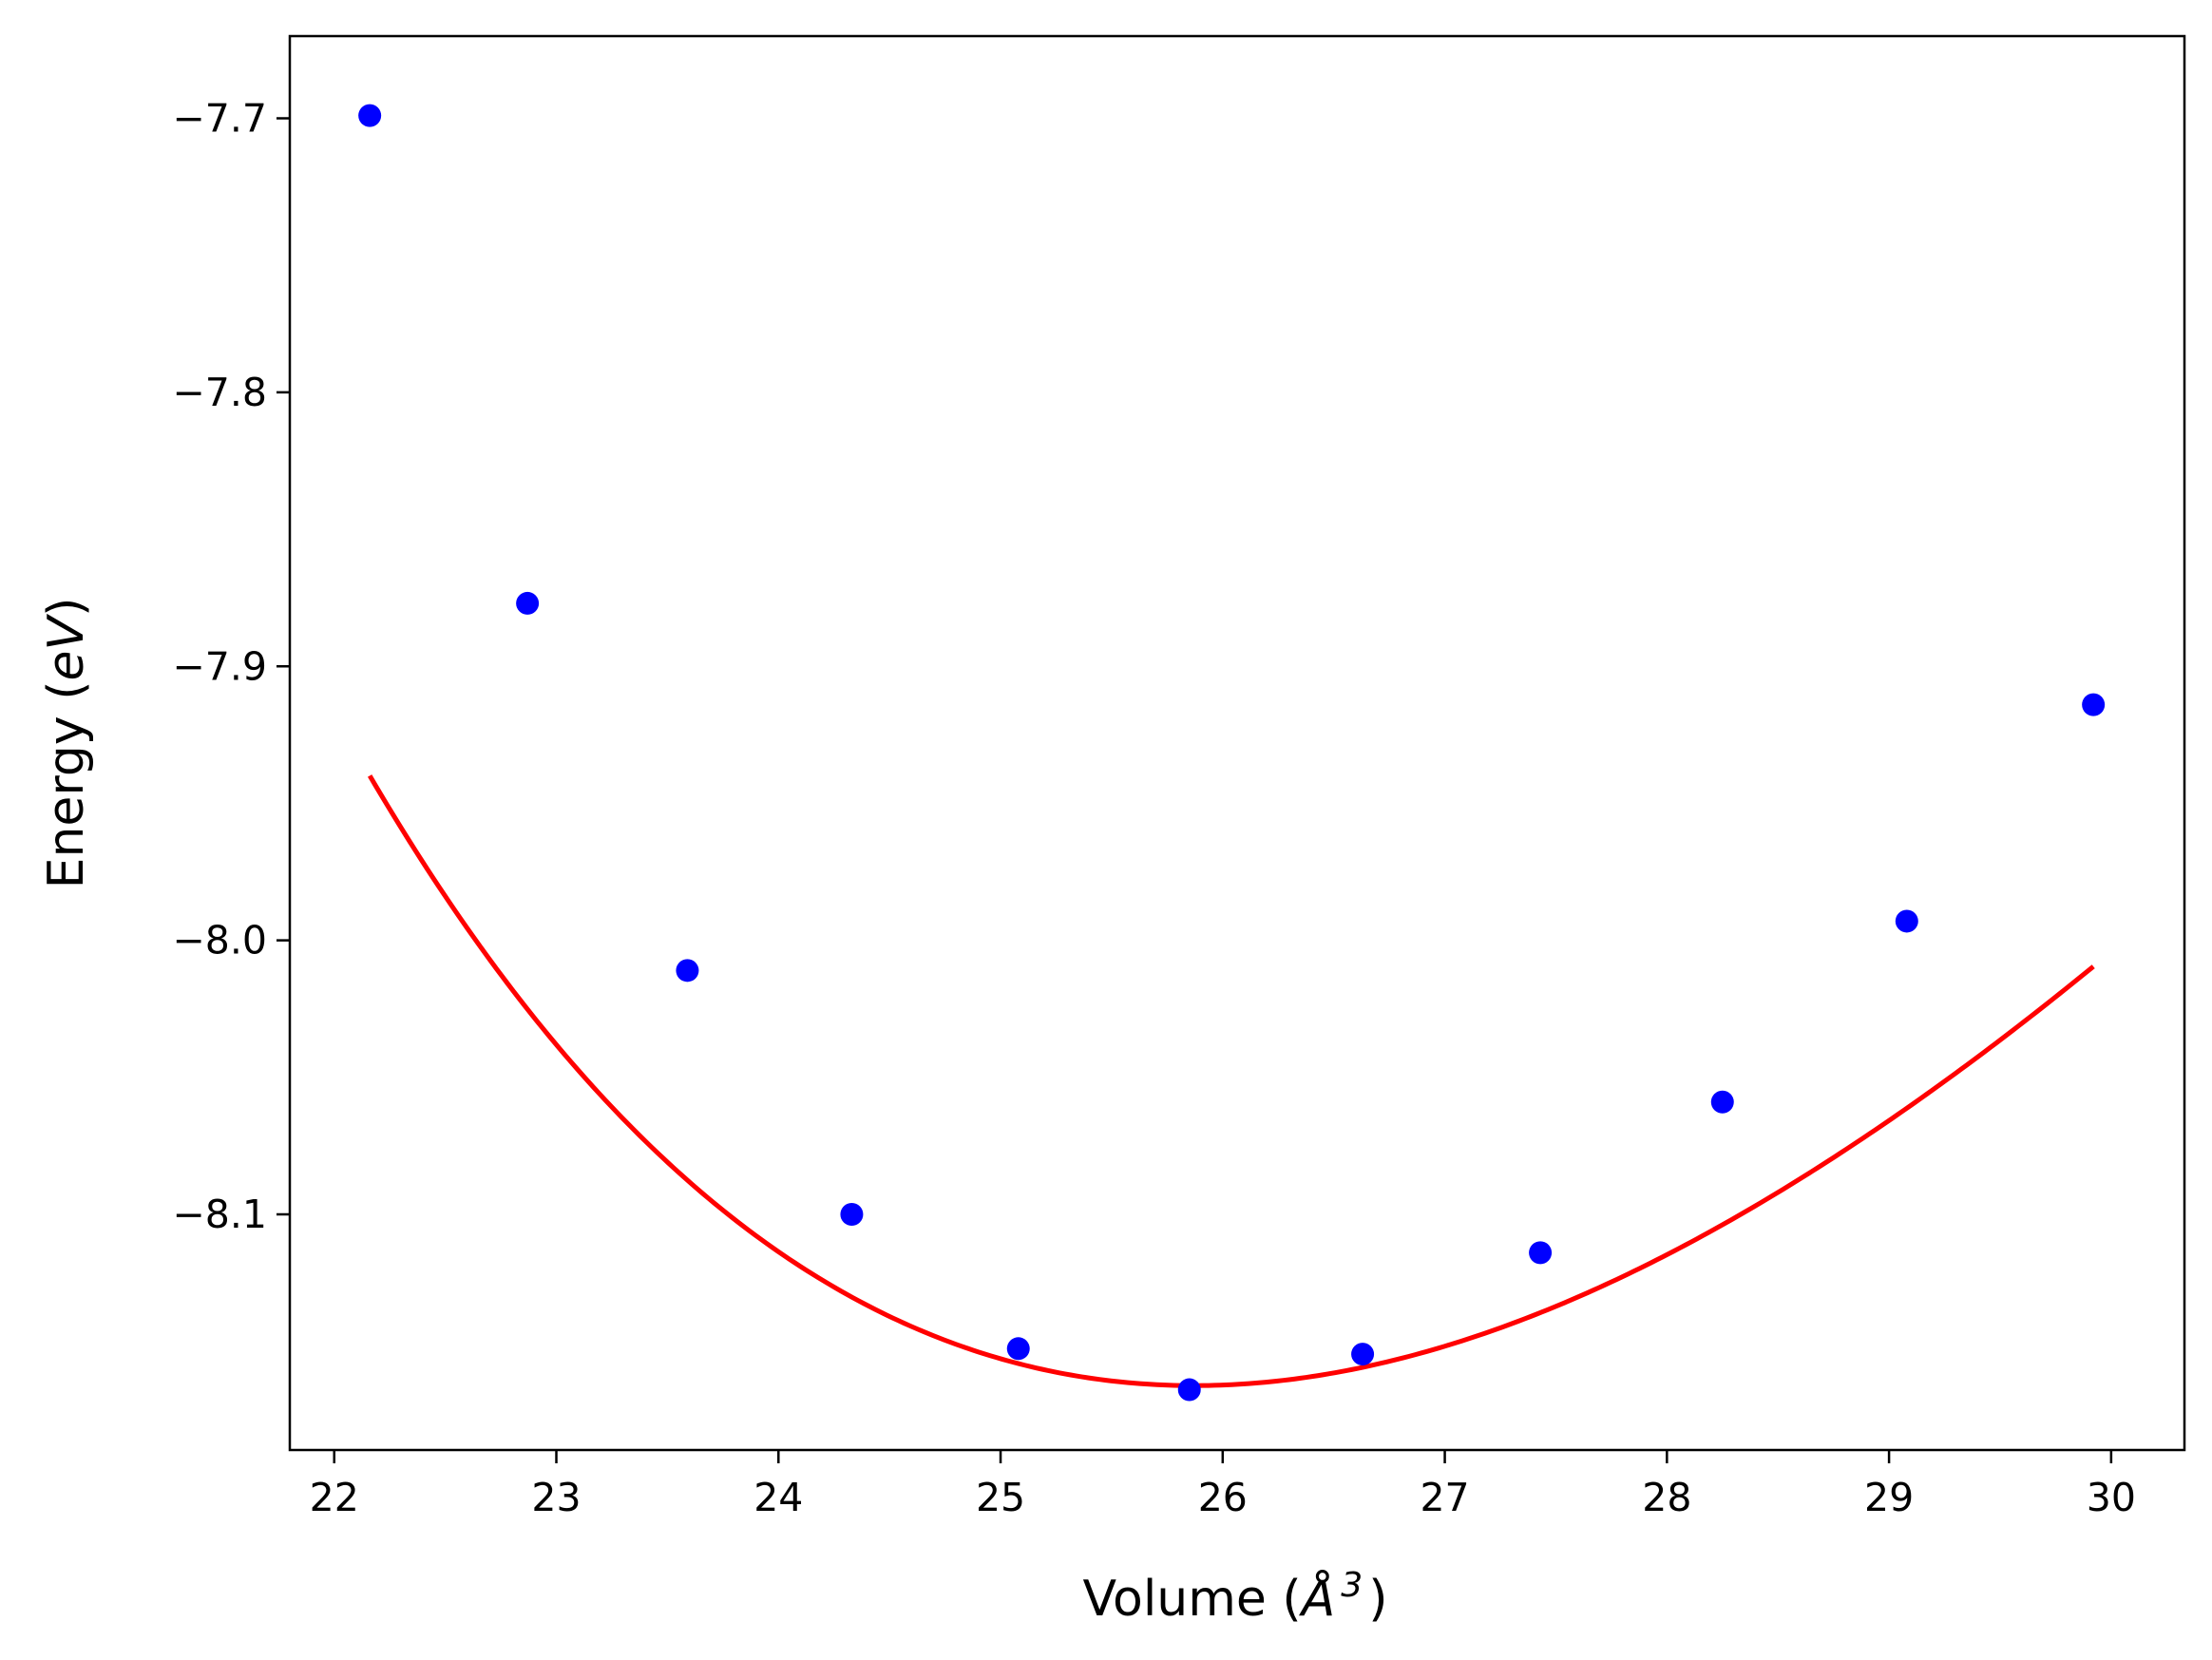 This screenshot has width=2212, height=1660. I want to click on x-tick-label: 23, so click(556, 1497).